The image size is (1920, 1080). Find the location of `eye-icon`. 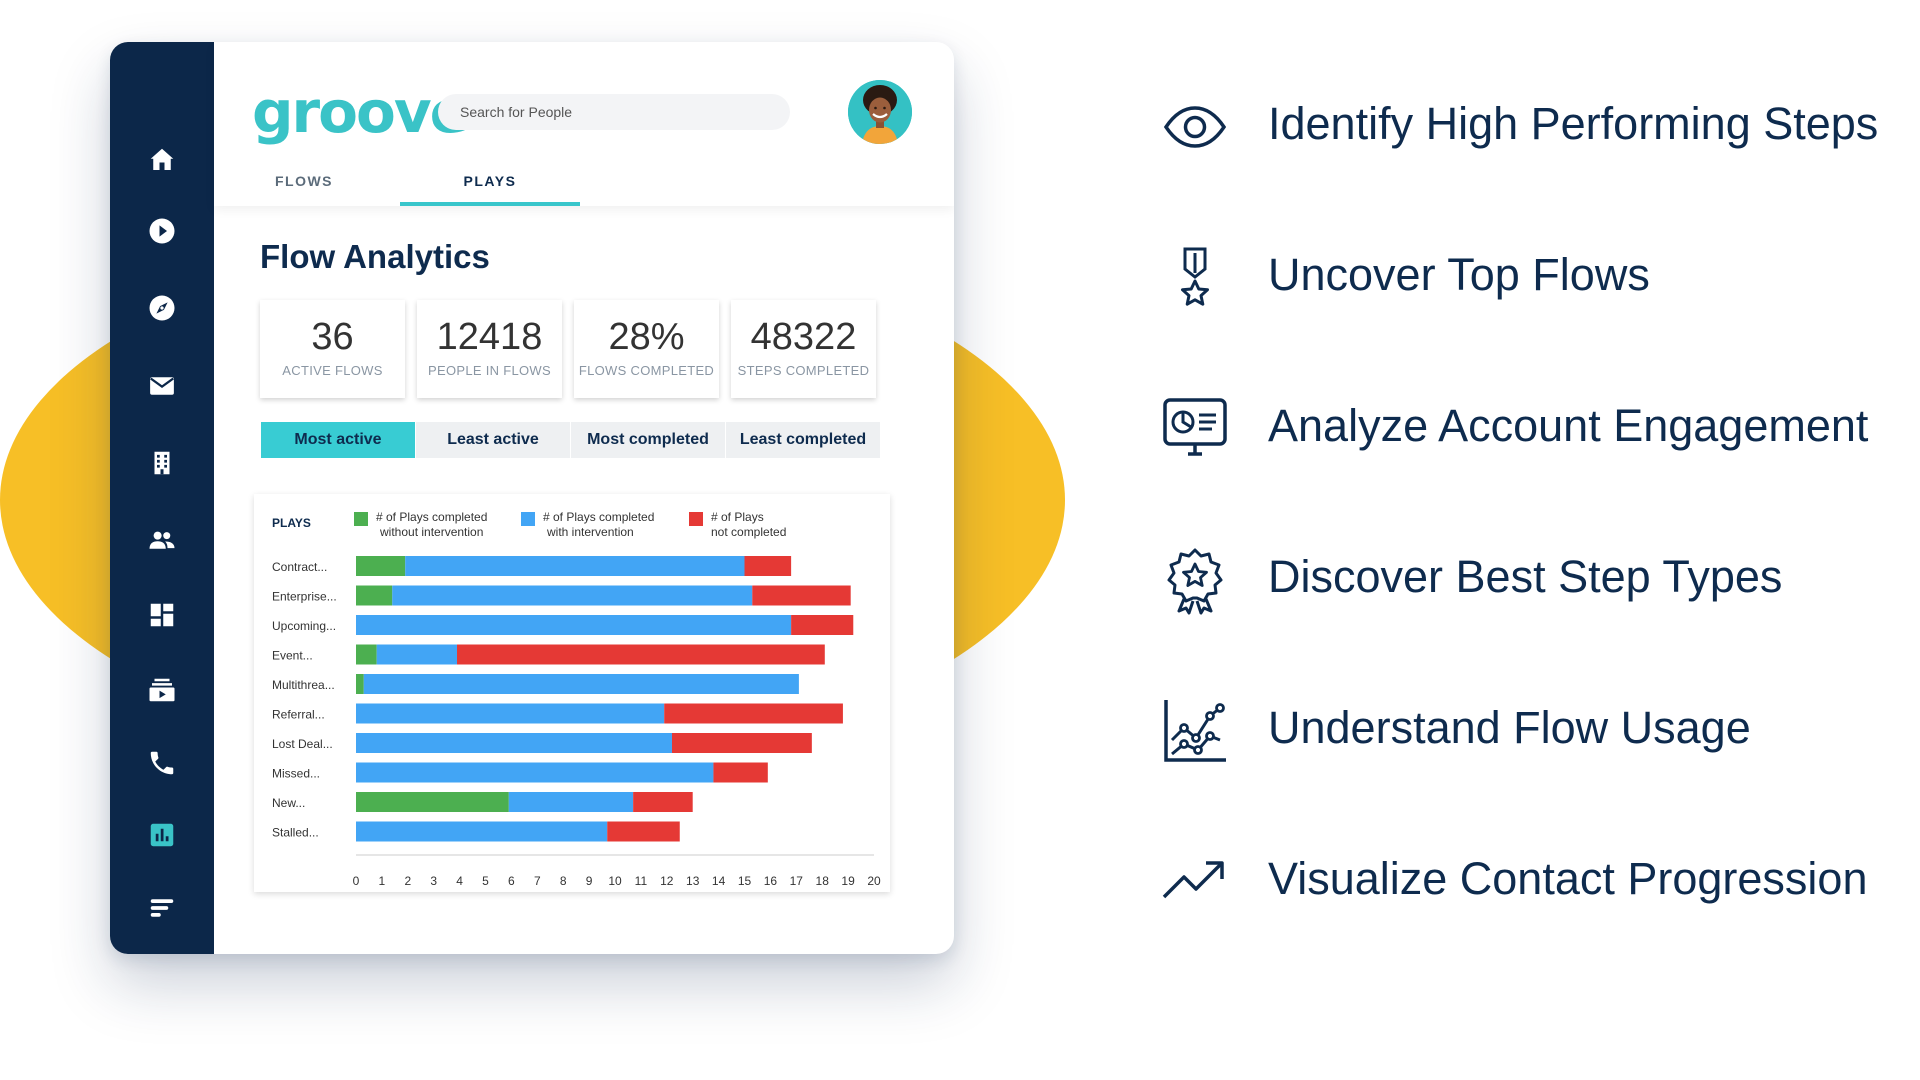

eye-icon is located at coordinates (1195, 127).